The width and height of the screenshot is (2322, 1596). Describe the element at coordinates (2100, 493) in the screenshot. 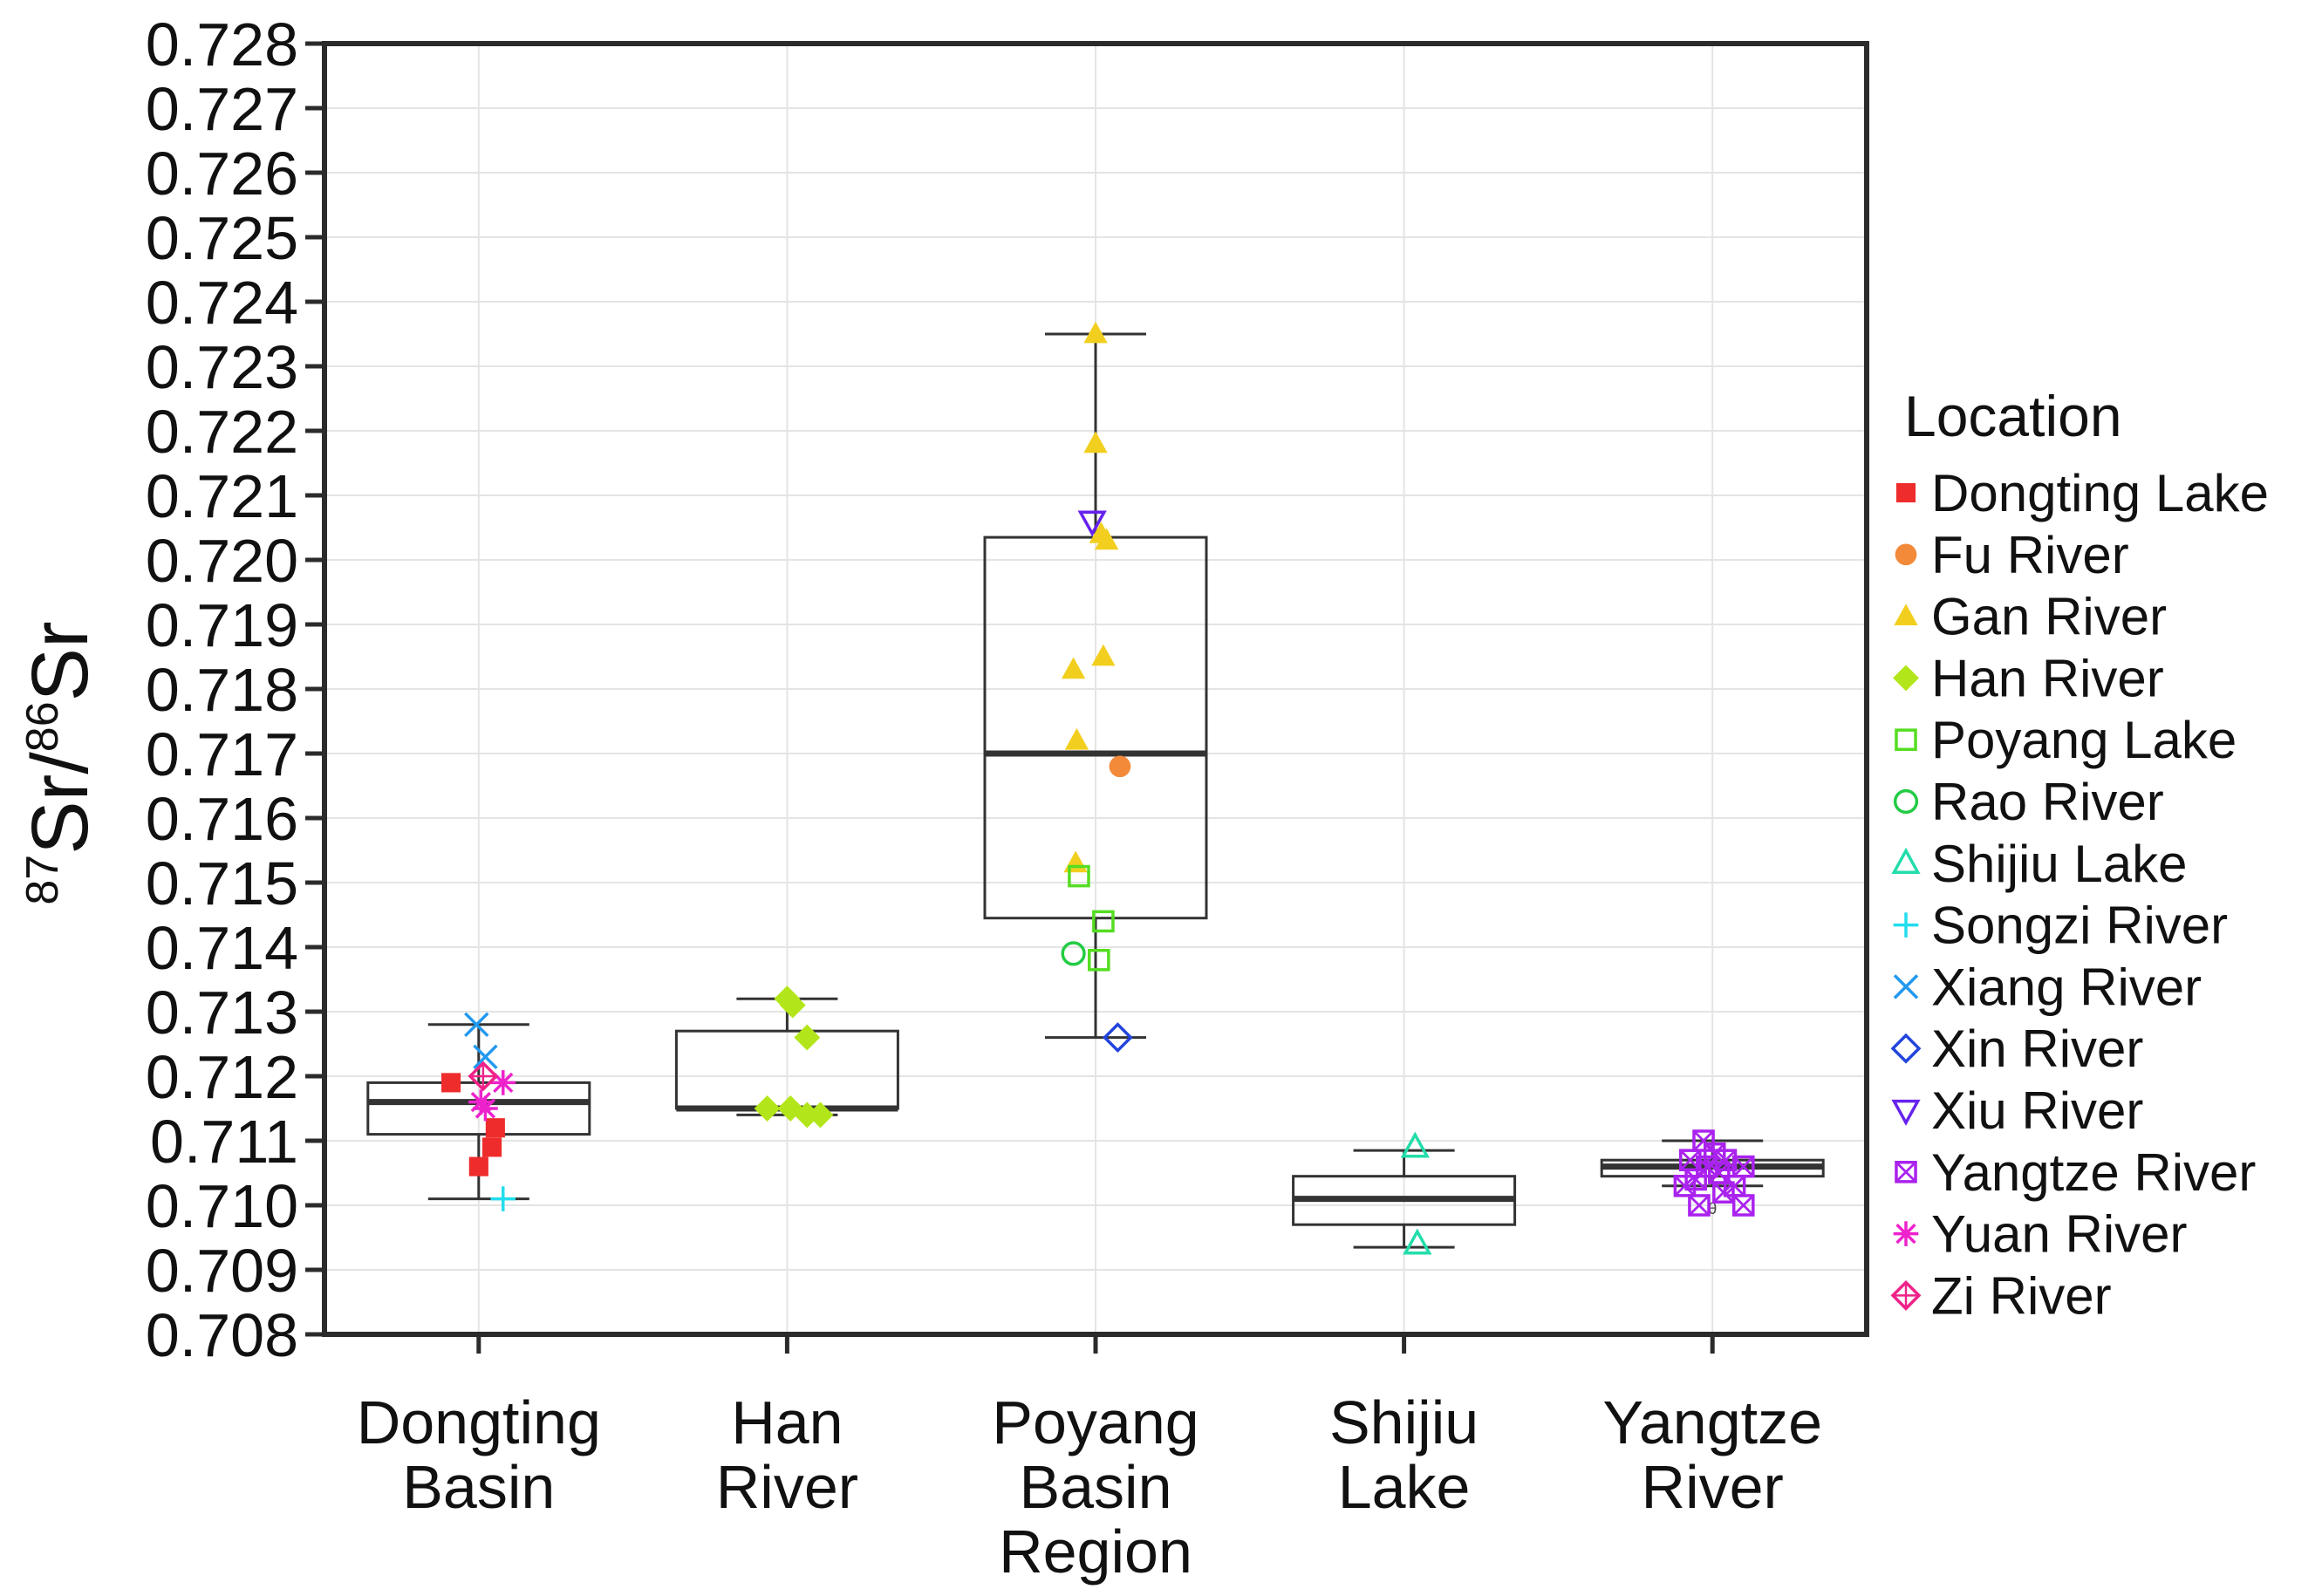

I see `legend-label: Dongting Lake` at that location.